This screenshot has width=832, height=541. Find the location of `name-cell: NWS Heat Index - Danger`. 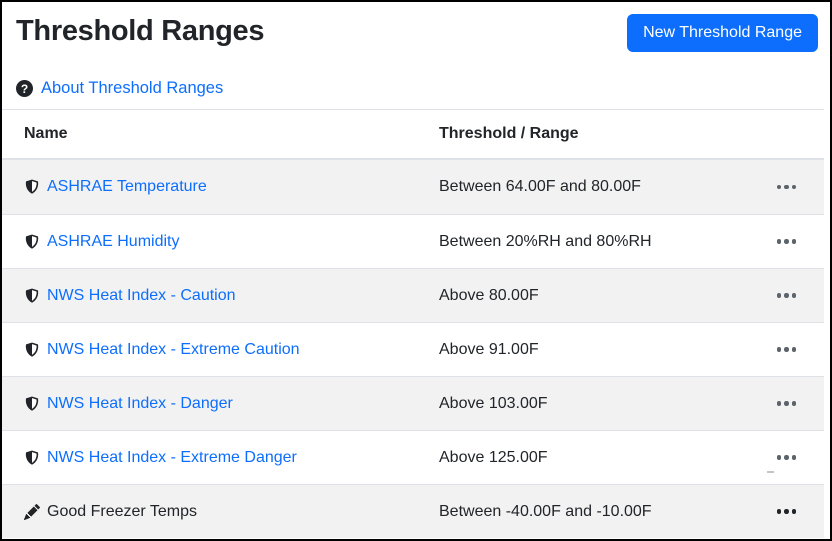

name-cell: NWS Heat Index - Danger is located at coordinates (220, 404).